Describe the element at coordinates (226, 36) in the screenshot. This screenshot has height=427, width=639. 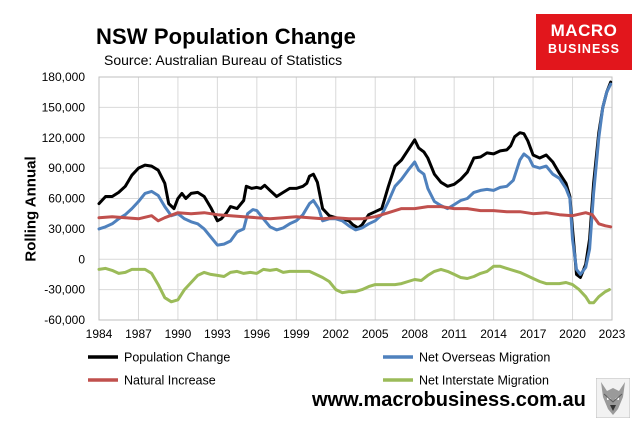
I see `chart-title: NSW Population Change` at that location.